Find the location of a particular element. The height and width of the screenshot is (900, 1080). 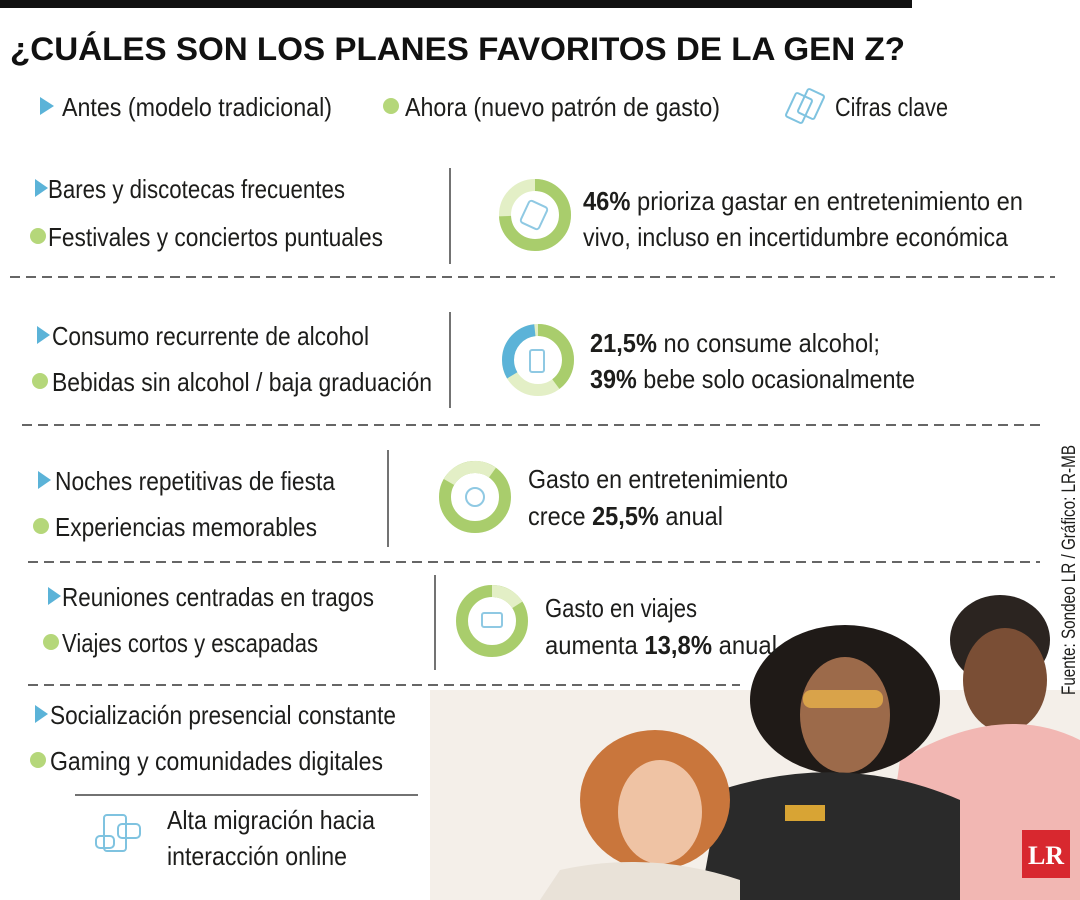

after-text: Festivales y conciertos puntuales is located at coordinates (215, 237).